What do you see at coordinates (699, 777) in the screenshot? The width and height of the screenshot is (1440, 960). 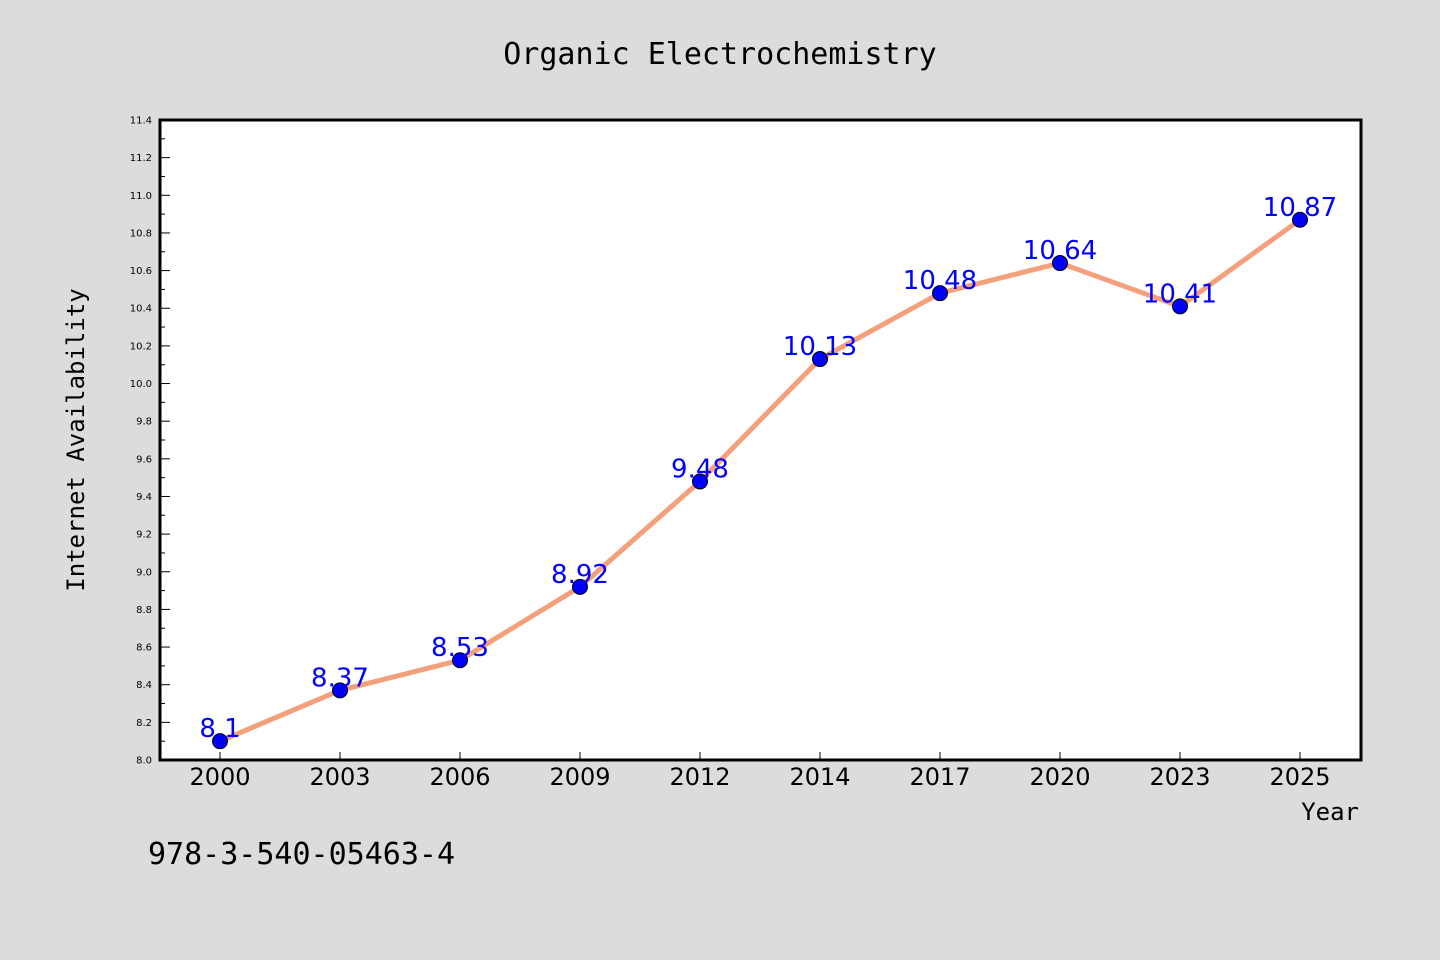 I see `x-tick-label: 2012` at bounding box center [699, 777].